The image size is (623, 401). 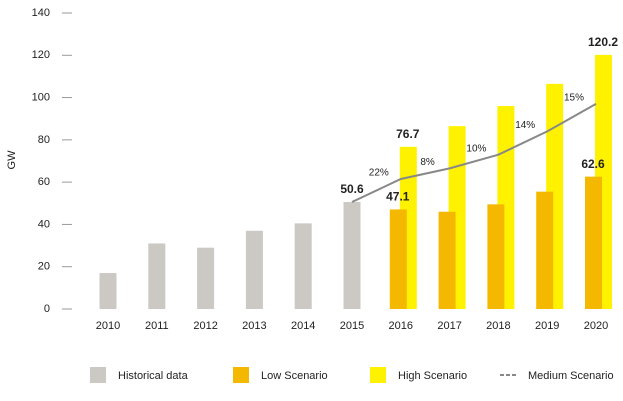 I want to click on annotation: 14%, so click(x=525, y=125).